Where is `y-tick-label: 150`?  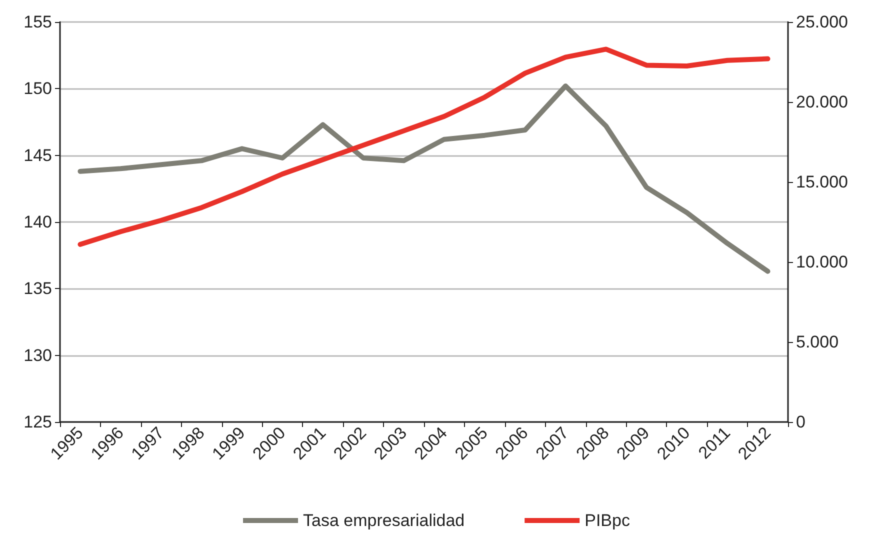 y-tick-label: 150 is located at coordinates (38, 88).